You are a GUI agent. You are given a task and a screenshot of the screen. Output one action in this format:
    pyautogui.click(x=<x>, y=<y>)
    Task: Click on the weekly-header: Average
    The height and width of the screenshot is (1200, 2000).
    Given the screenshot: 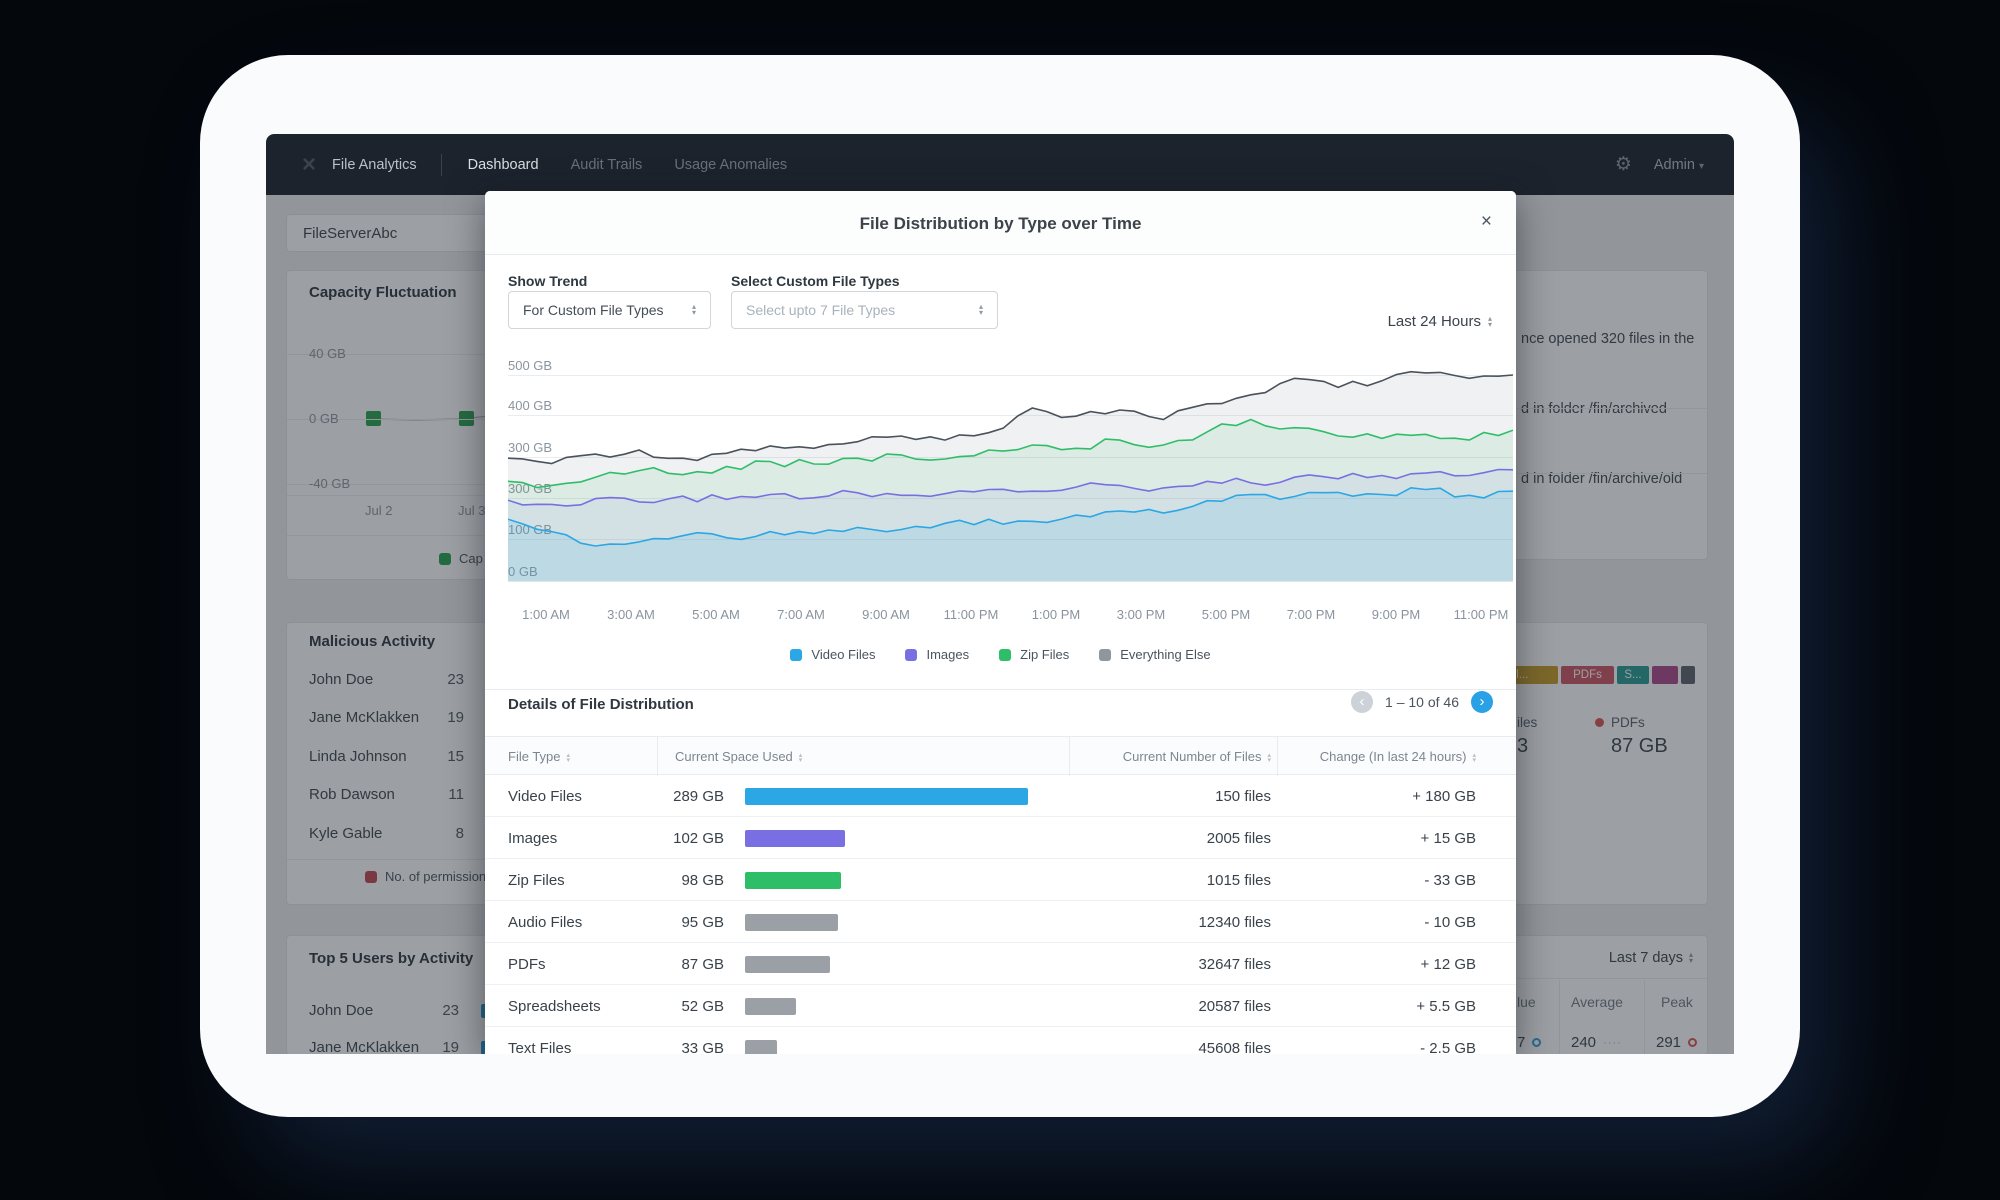 What is the action you would take?
    pyautogui.click(x=1597, y=1002)
    